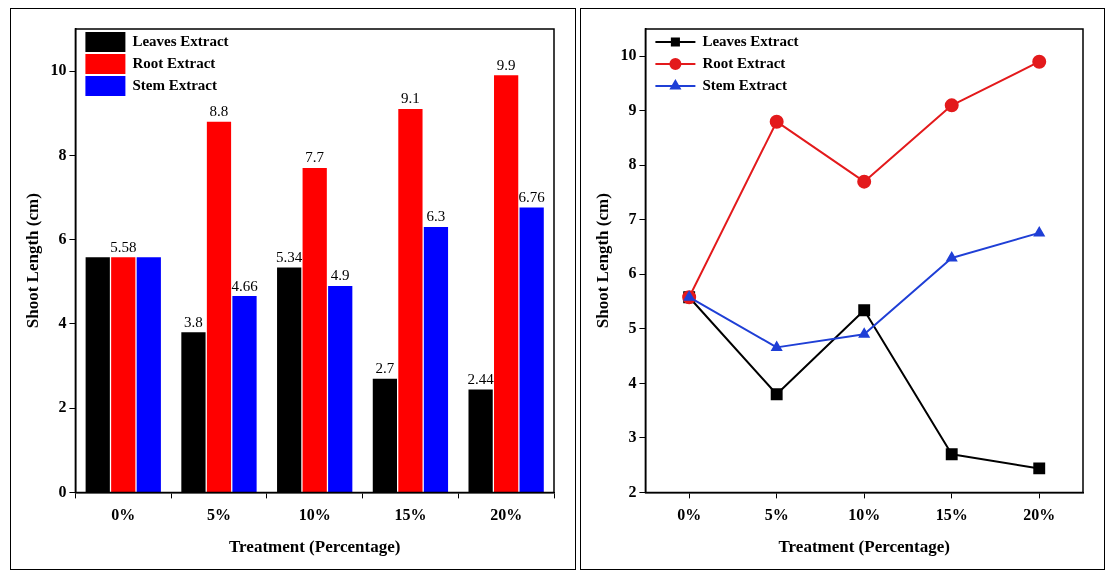 This screenshot has width=1105, height=570. Describe the element at coordinates (632, 109) in the screenshot. I see `y-tick-label: 9` at that location.